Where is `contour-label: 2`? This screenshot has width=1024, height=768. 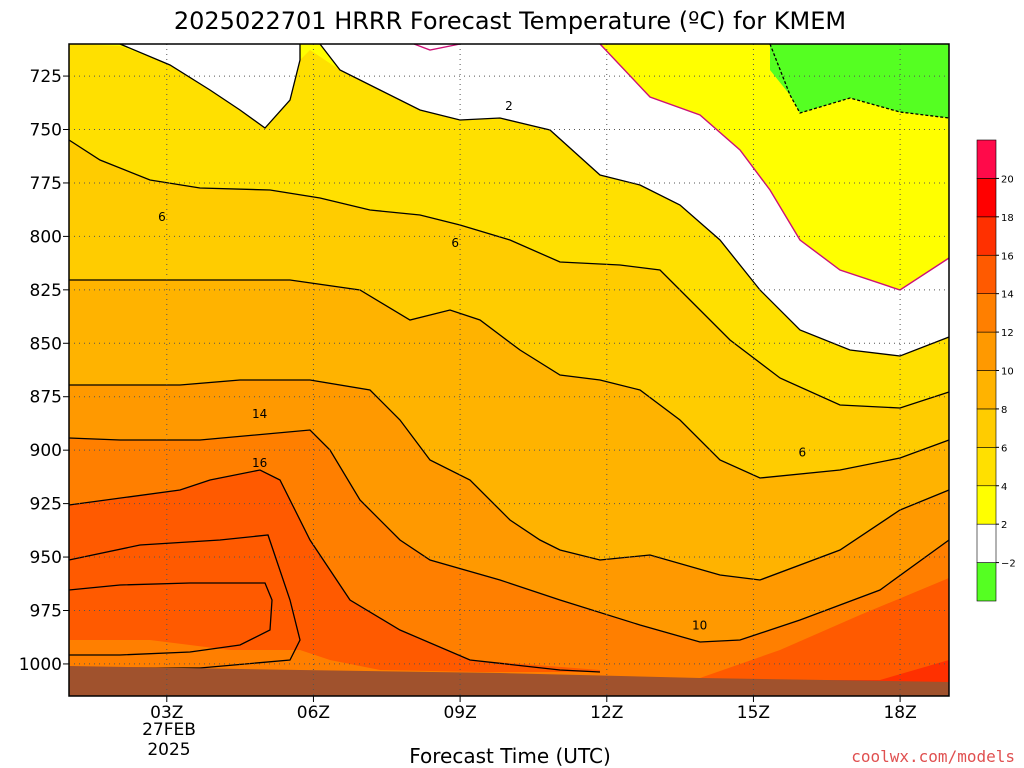
contour-label: 2 is located at coordinates (509, 106).